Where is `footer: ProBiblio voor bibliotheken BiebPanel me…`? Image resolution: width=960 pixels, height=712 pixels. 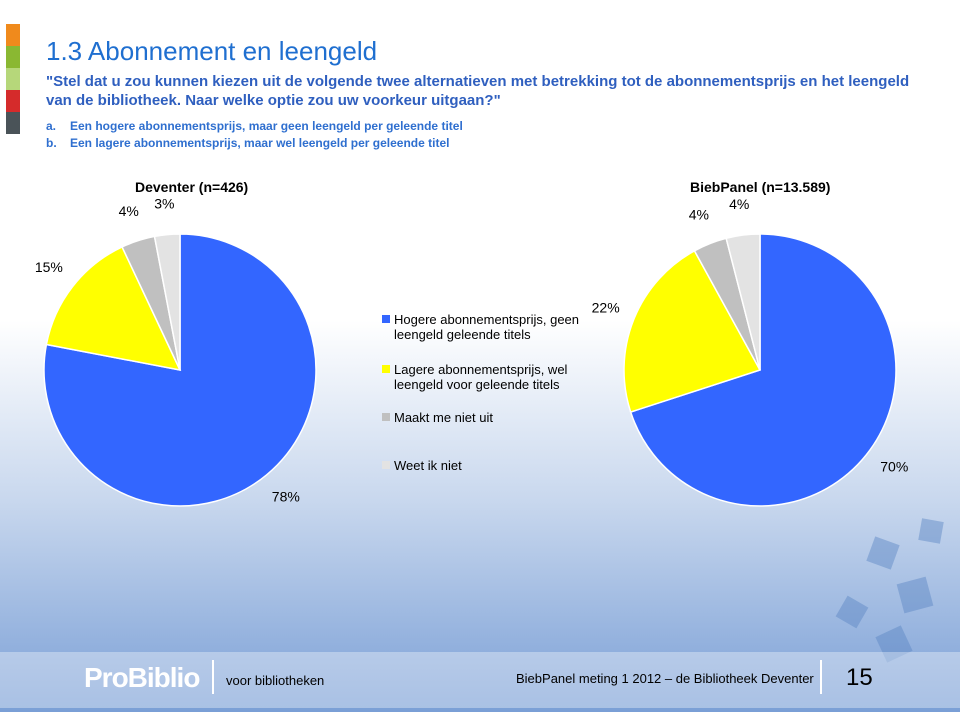 footer: ProBiblio voor bibliotheken BiebPanel me… is located at coordinates (480, 680).